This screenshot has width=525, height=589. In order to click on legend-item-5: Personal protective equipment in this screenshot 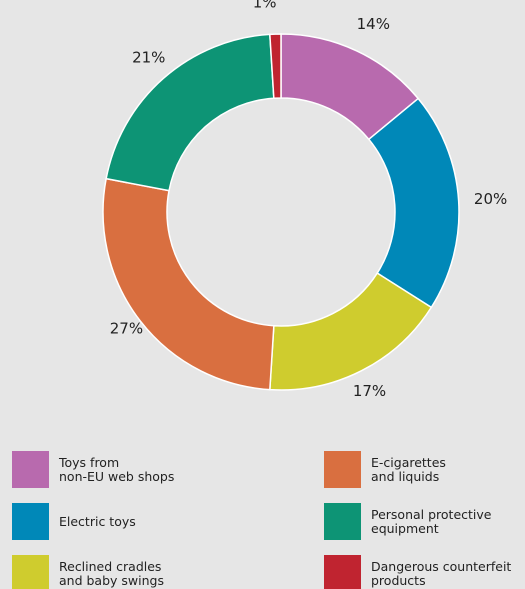, I will do `click(407, 521)`.